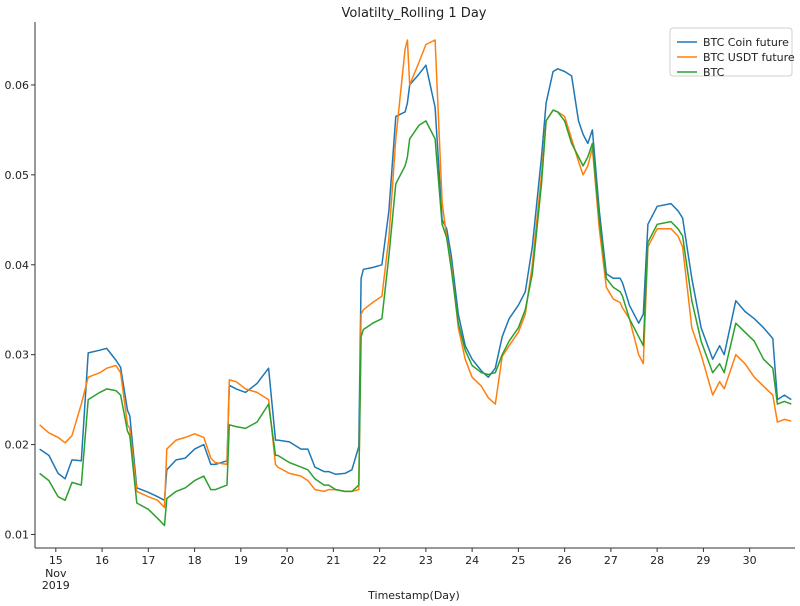 Image resolution: width=800 pixels, height=606 pixels. Describe the element at coordinates (148, 560) in the screenshot. I see `x-tick-label: 17` at that location.